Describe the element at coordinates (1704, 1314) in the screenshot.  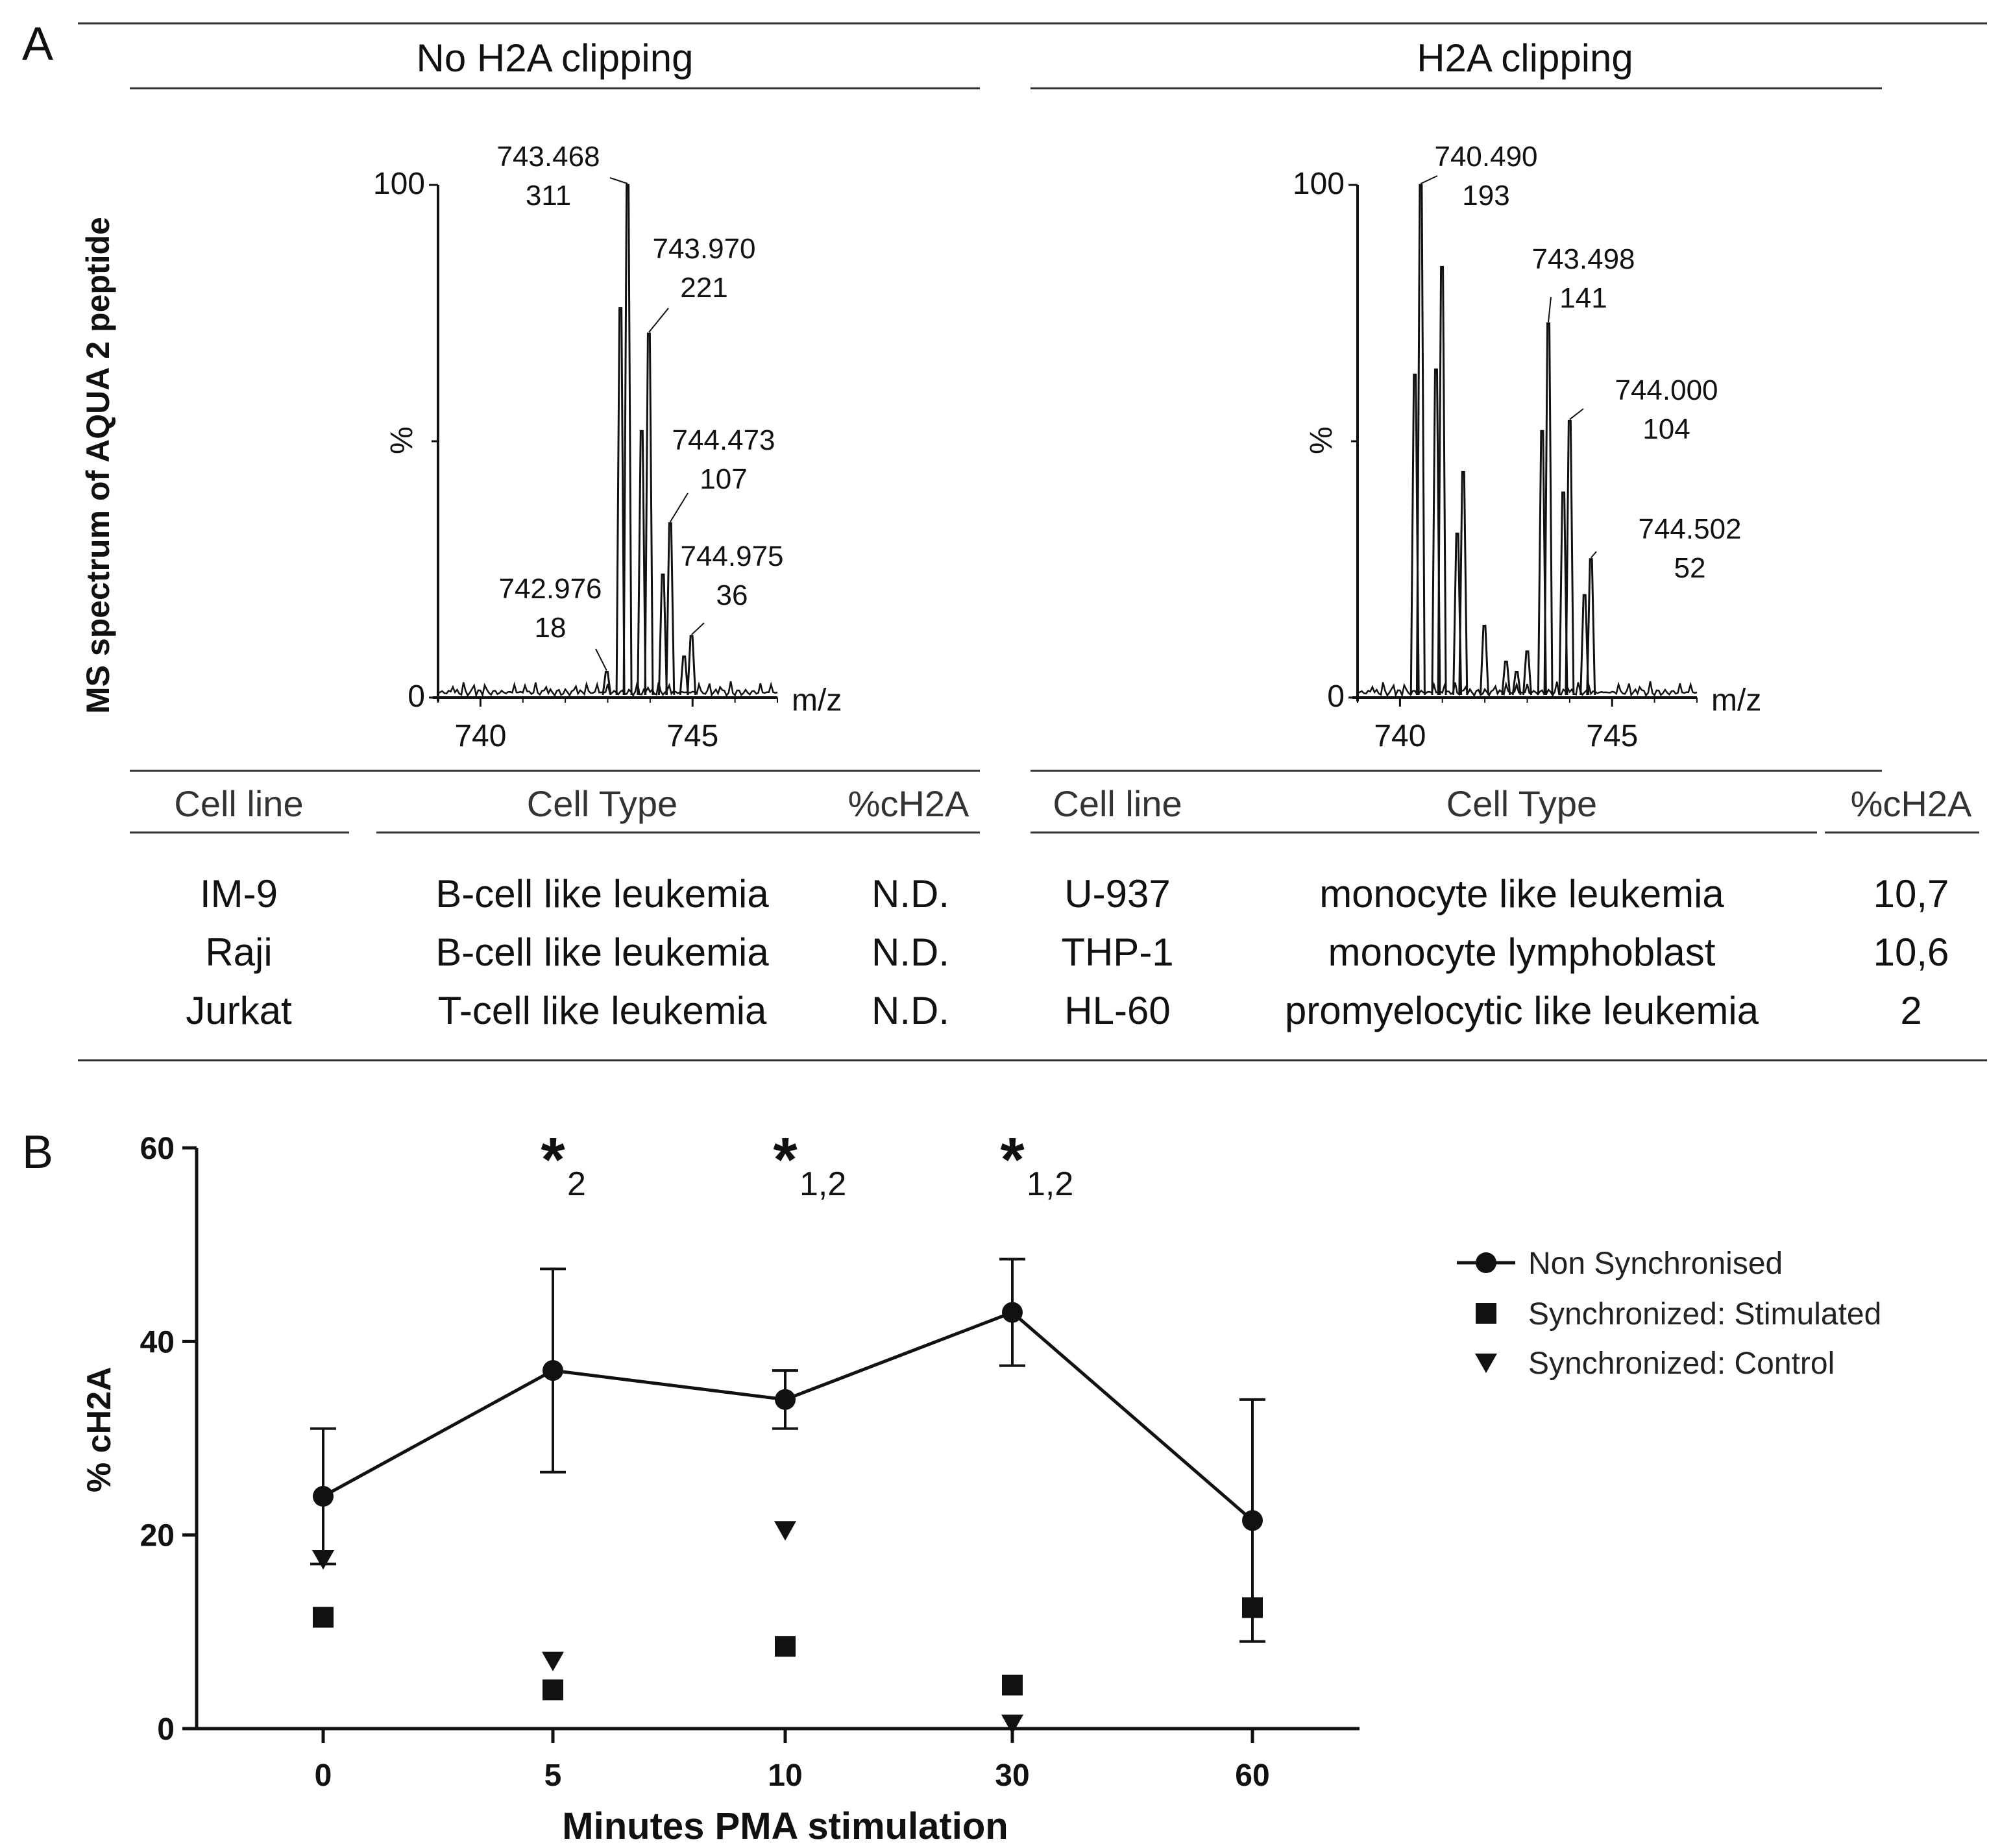
I see `legend-label: Synchronized: Stimulated` at that location.